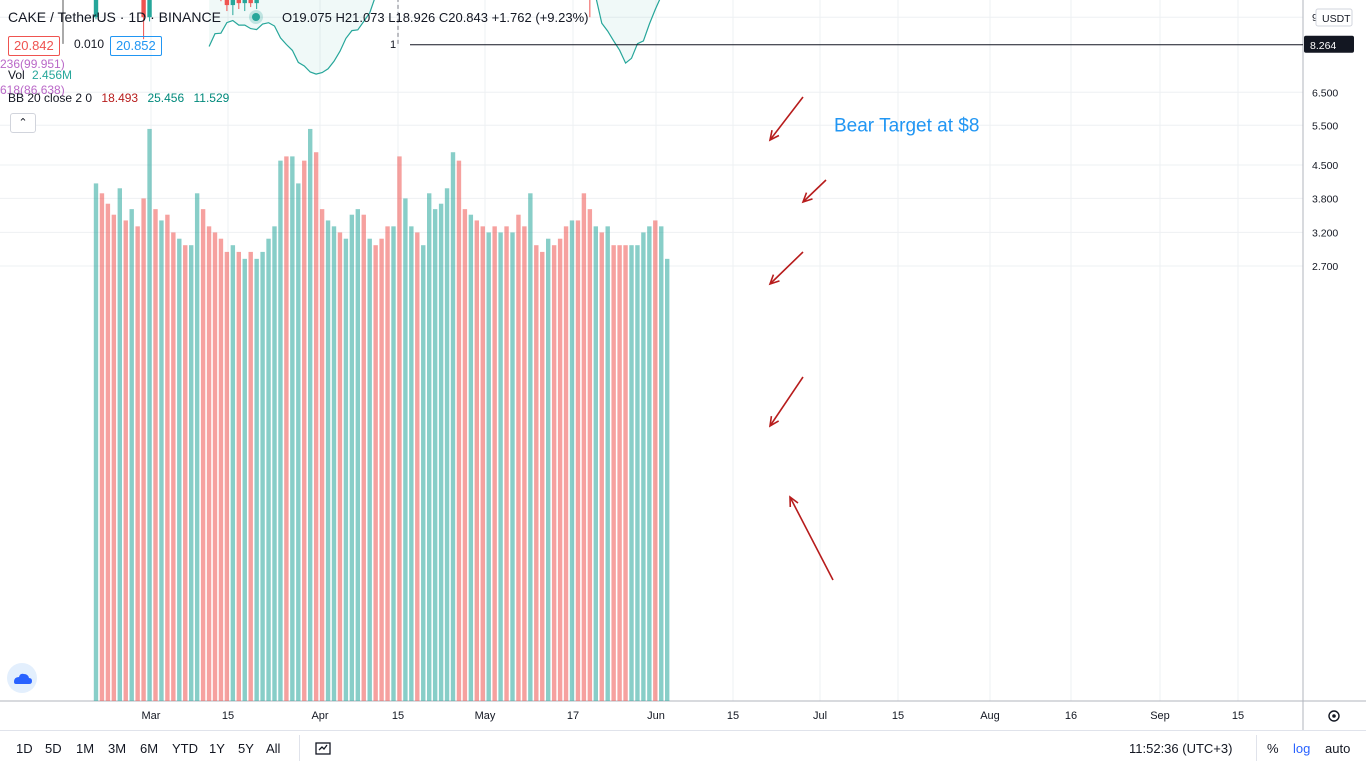  Describe the element at coordinates (22, 678) in the screenshot. I see `cloud-logo-icon` at that location.